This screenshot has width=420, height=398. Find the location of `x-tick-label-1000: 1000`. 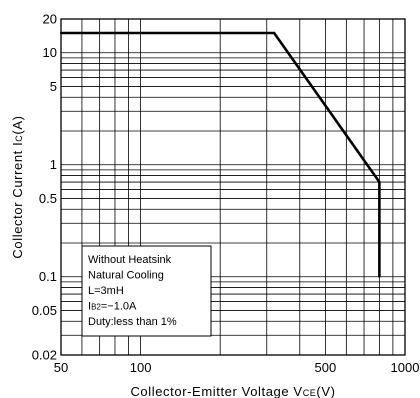

x-tick-label-1000: 1000 is located at coordinates (405, 367).